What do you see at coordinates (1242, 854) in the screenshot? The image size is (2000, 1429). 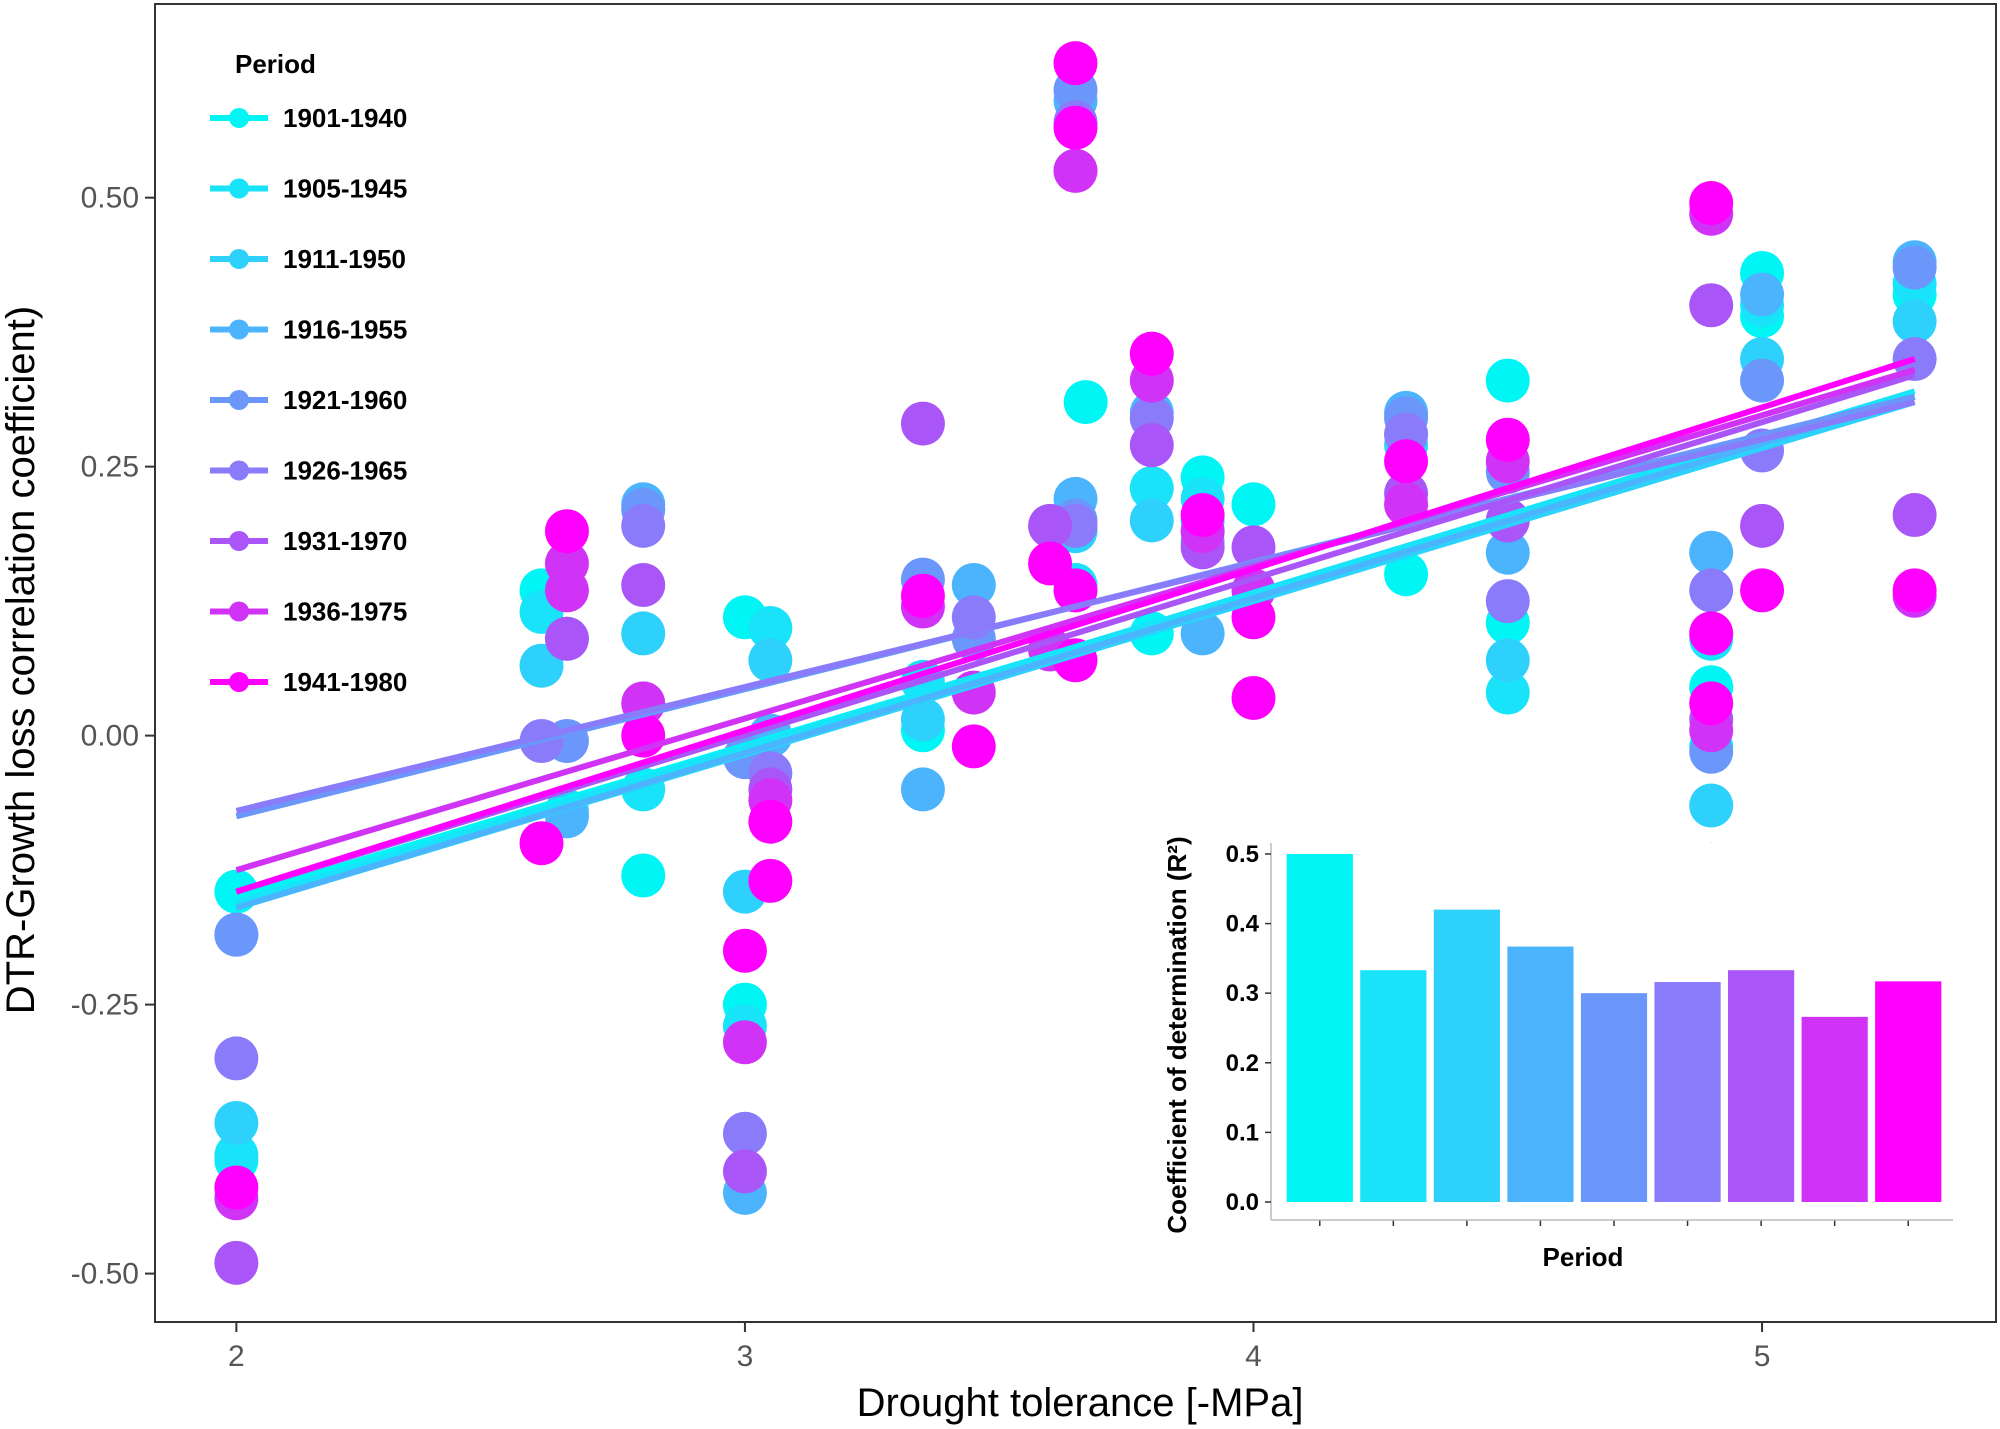 I see `inset-y-tick-label: 0.5` at bounding box center [1242, 854].